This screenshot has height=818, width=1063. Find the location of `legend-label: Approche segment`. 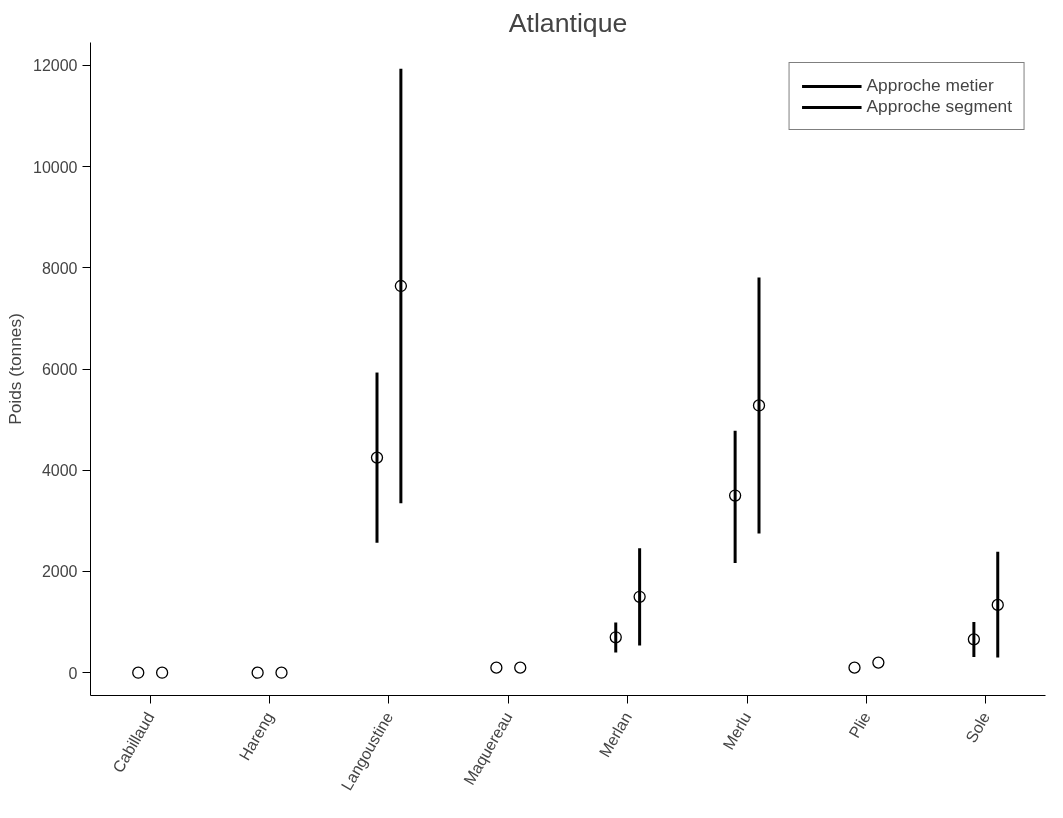

legend-label: Approche segment is located at coordinates (939, 106).